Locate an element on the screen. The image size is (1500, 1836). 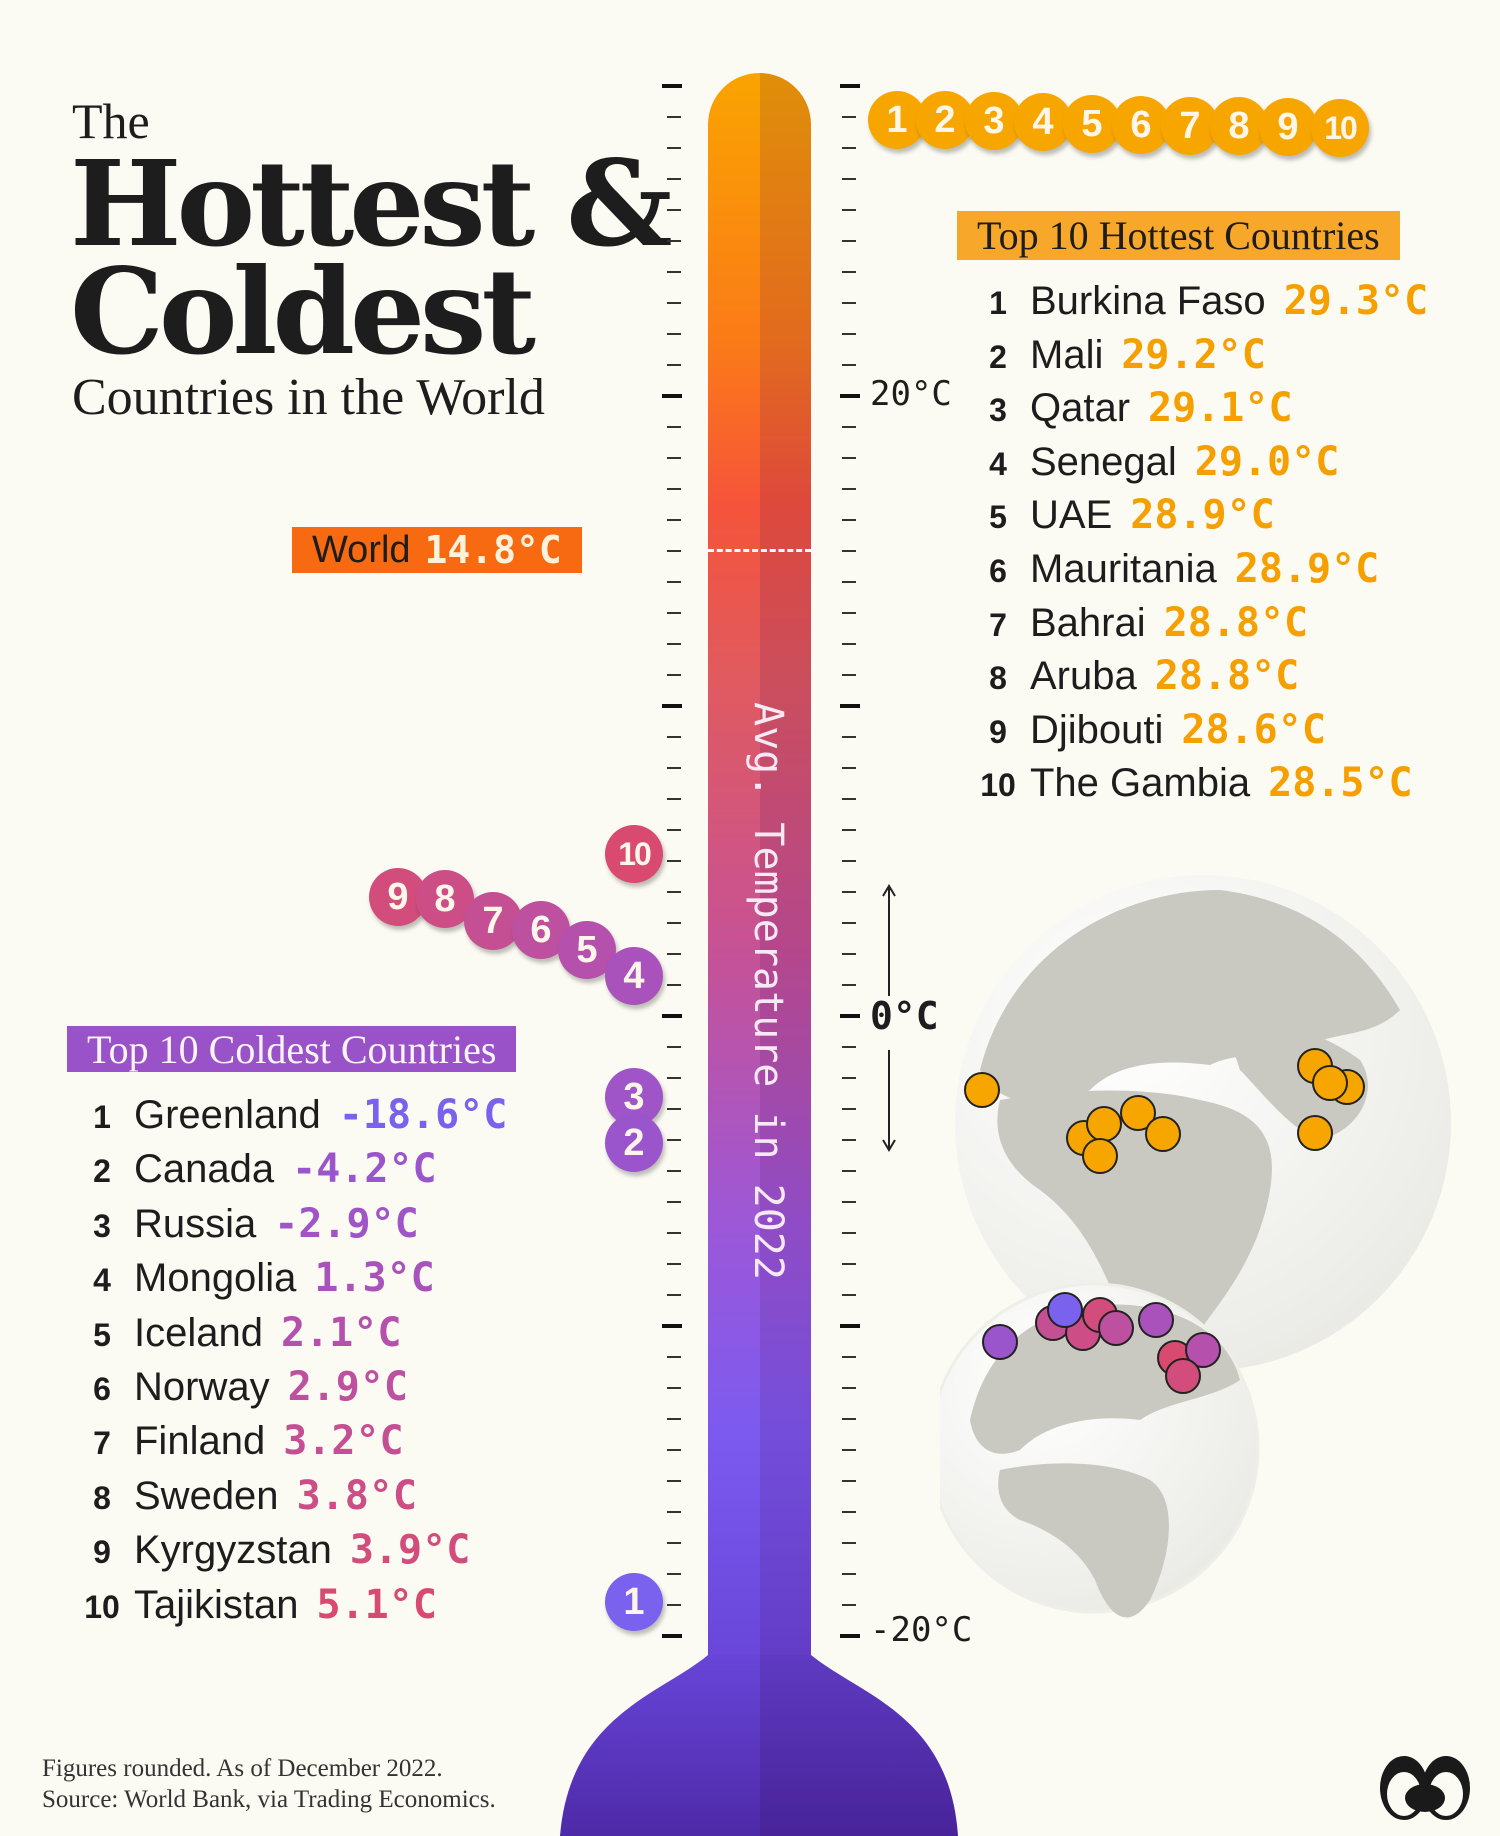
hot-marker-4: 4 is located at coordinates (1043, 122).